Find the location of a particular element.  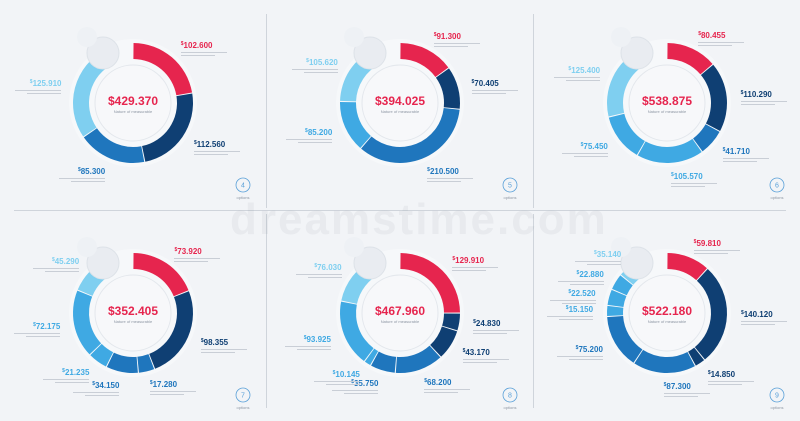

slice-value-label: $210.500 is located at coordinates (443, 171).